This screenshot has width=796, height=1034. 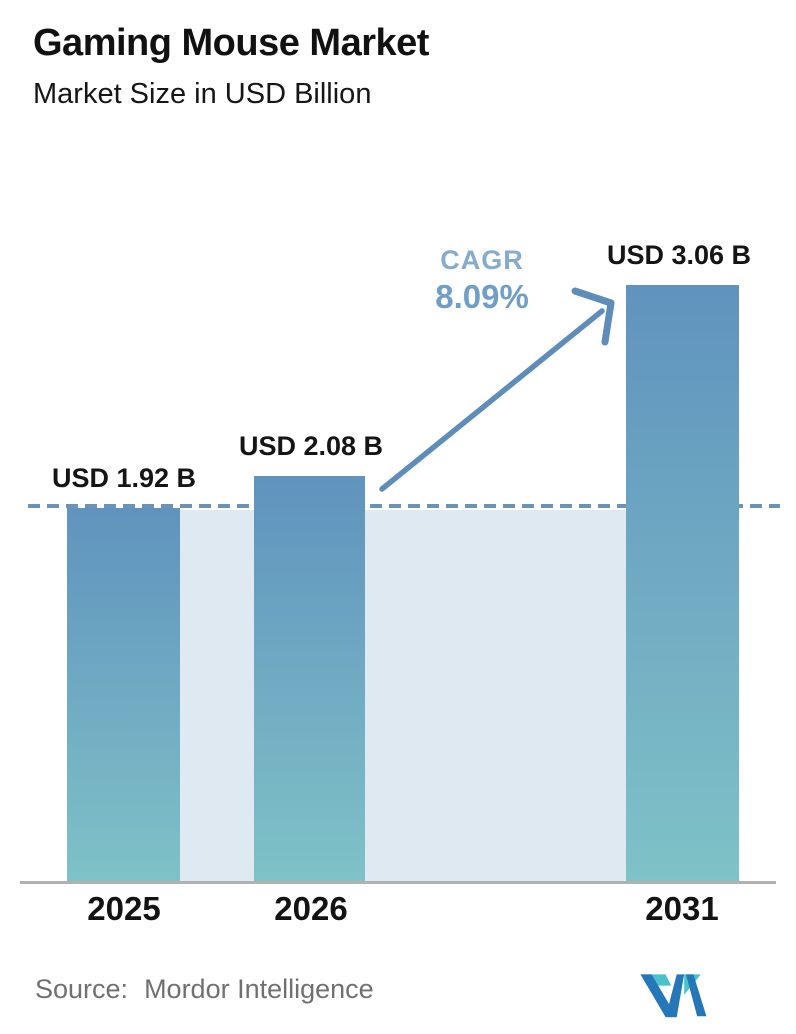 What do you see at coordinates (404, 506) in the screenshot?
I see `baseline-dashed-line` at bounding box center [404, 506].